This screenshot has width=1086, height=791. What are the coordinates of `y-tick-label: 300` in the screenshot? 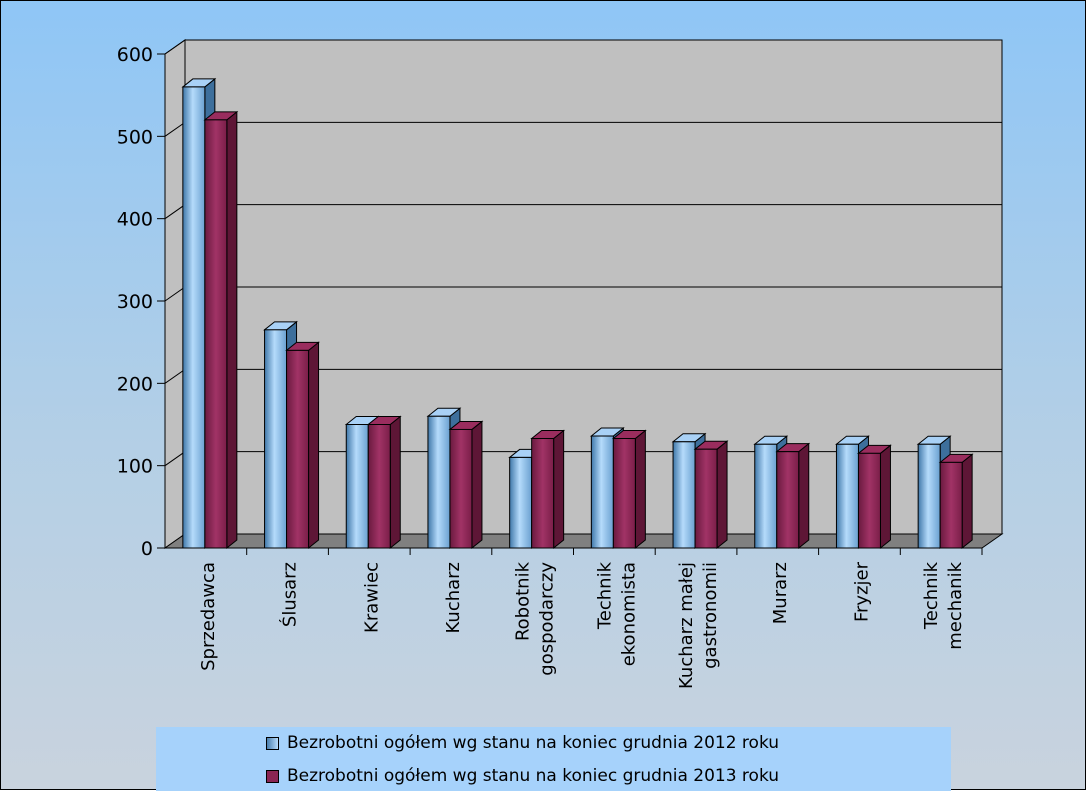 It's located at (135, 302).